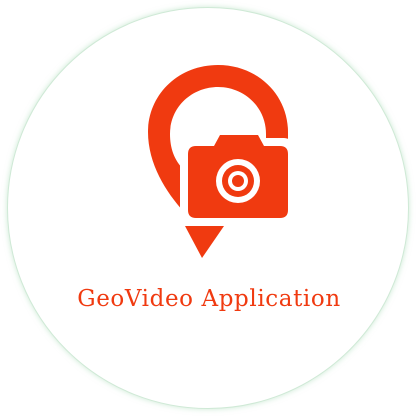 This screenshot has height=418, width=418. I want to click on pin-hole, so click(206, 126).